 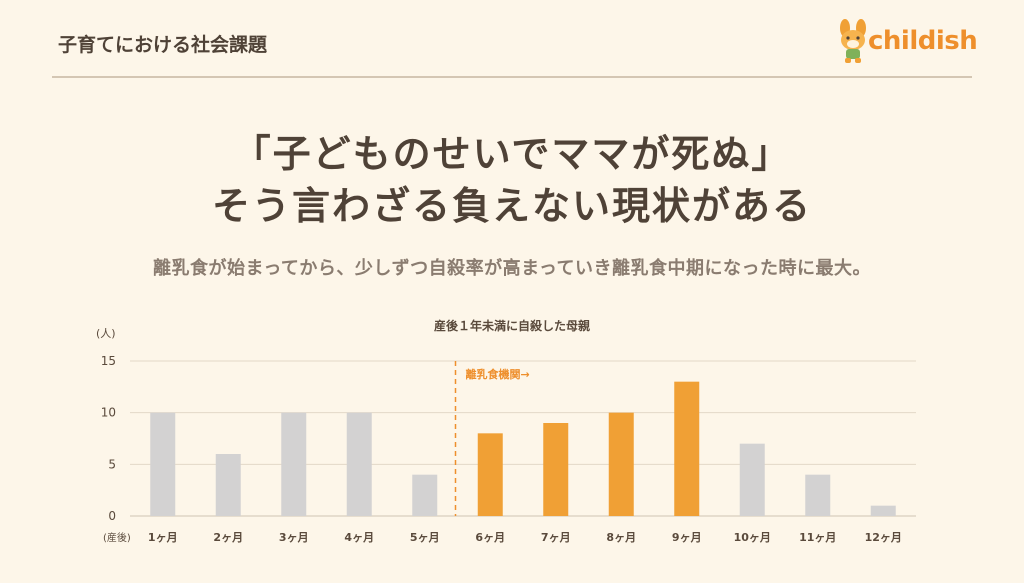 What do you see at coordinates (556, 537) in the screenshot?
I see `x-tick-label: 7ヶ月` at bounding box center [556, 537].